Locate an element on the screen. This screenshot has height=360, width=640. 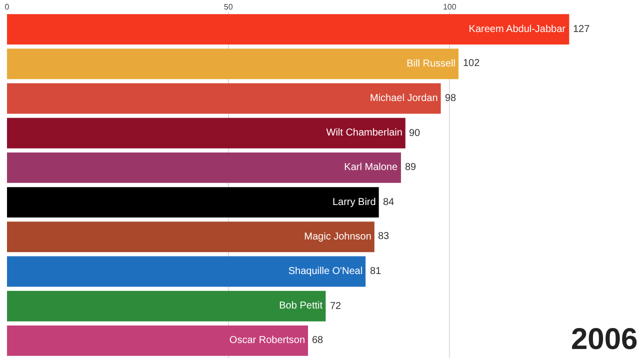
x-tick-label: 0 is located at coordinates (7, 7).